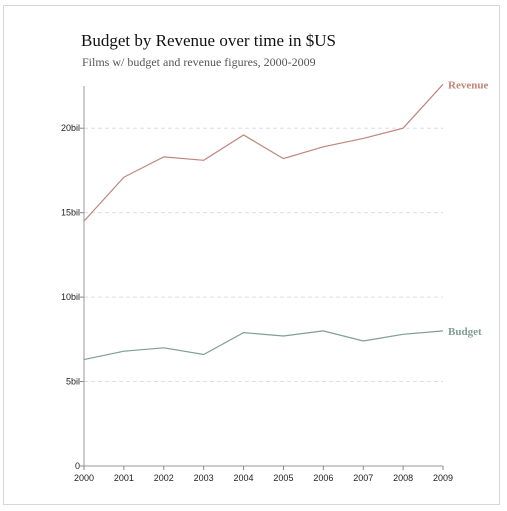  What do you see at coordinates (208, 40) in the screenshot?
I see `chart-title: Budget by Revenue over time in $US` at bounding box center [208, 40].